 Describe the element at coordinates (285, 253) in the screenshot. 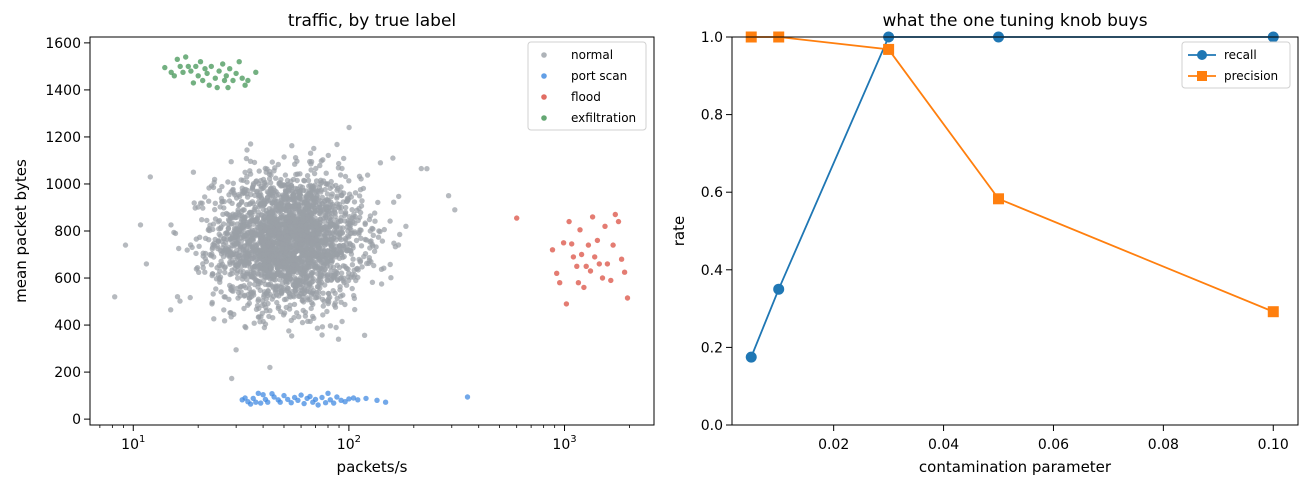

I see `series-normal` at that location.